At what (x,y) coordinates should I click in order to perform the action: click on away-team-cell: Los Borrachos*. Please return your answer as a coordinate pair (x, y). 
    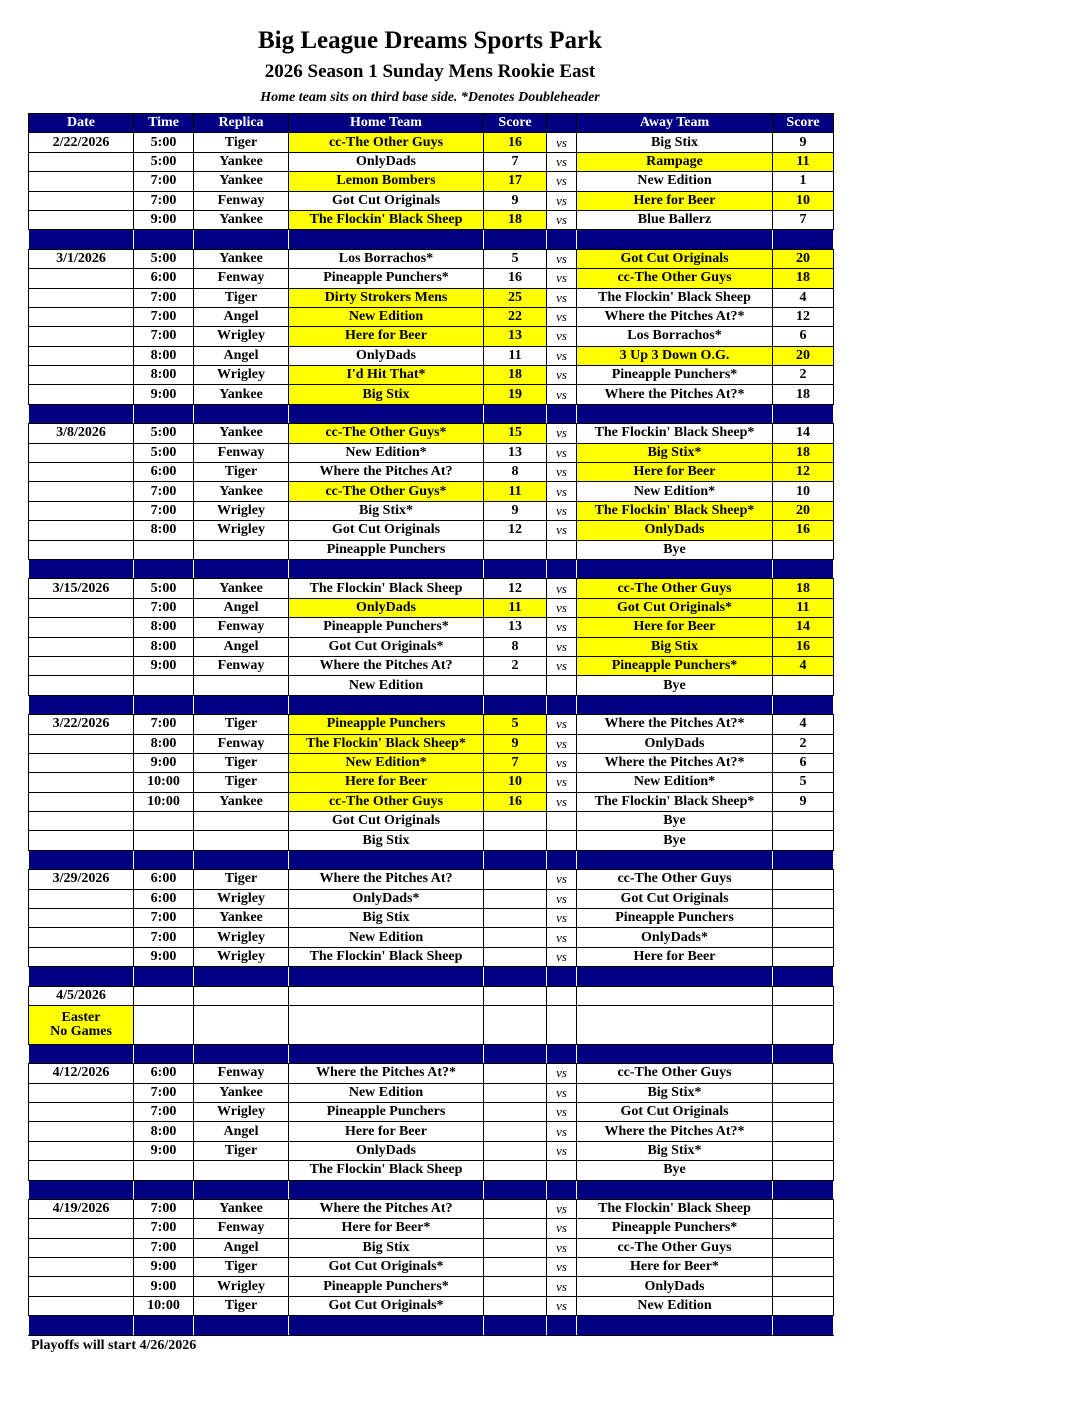
    Looking at the image, I should click on (674, 336).